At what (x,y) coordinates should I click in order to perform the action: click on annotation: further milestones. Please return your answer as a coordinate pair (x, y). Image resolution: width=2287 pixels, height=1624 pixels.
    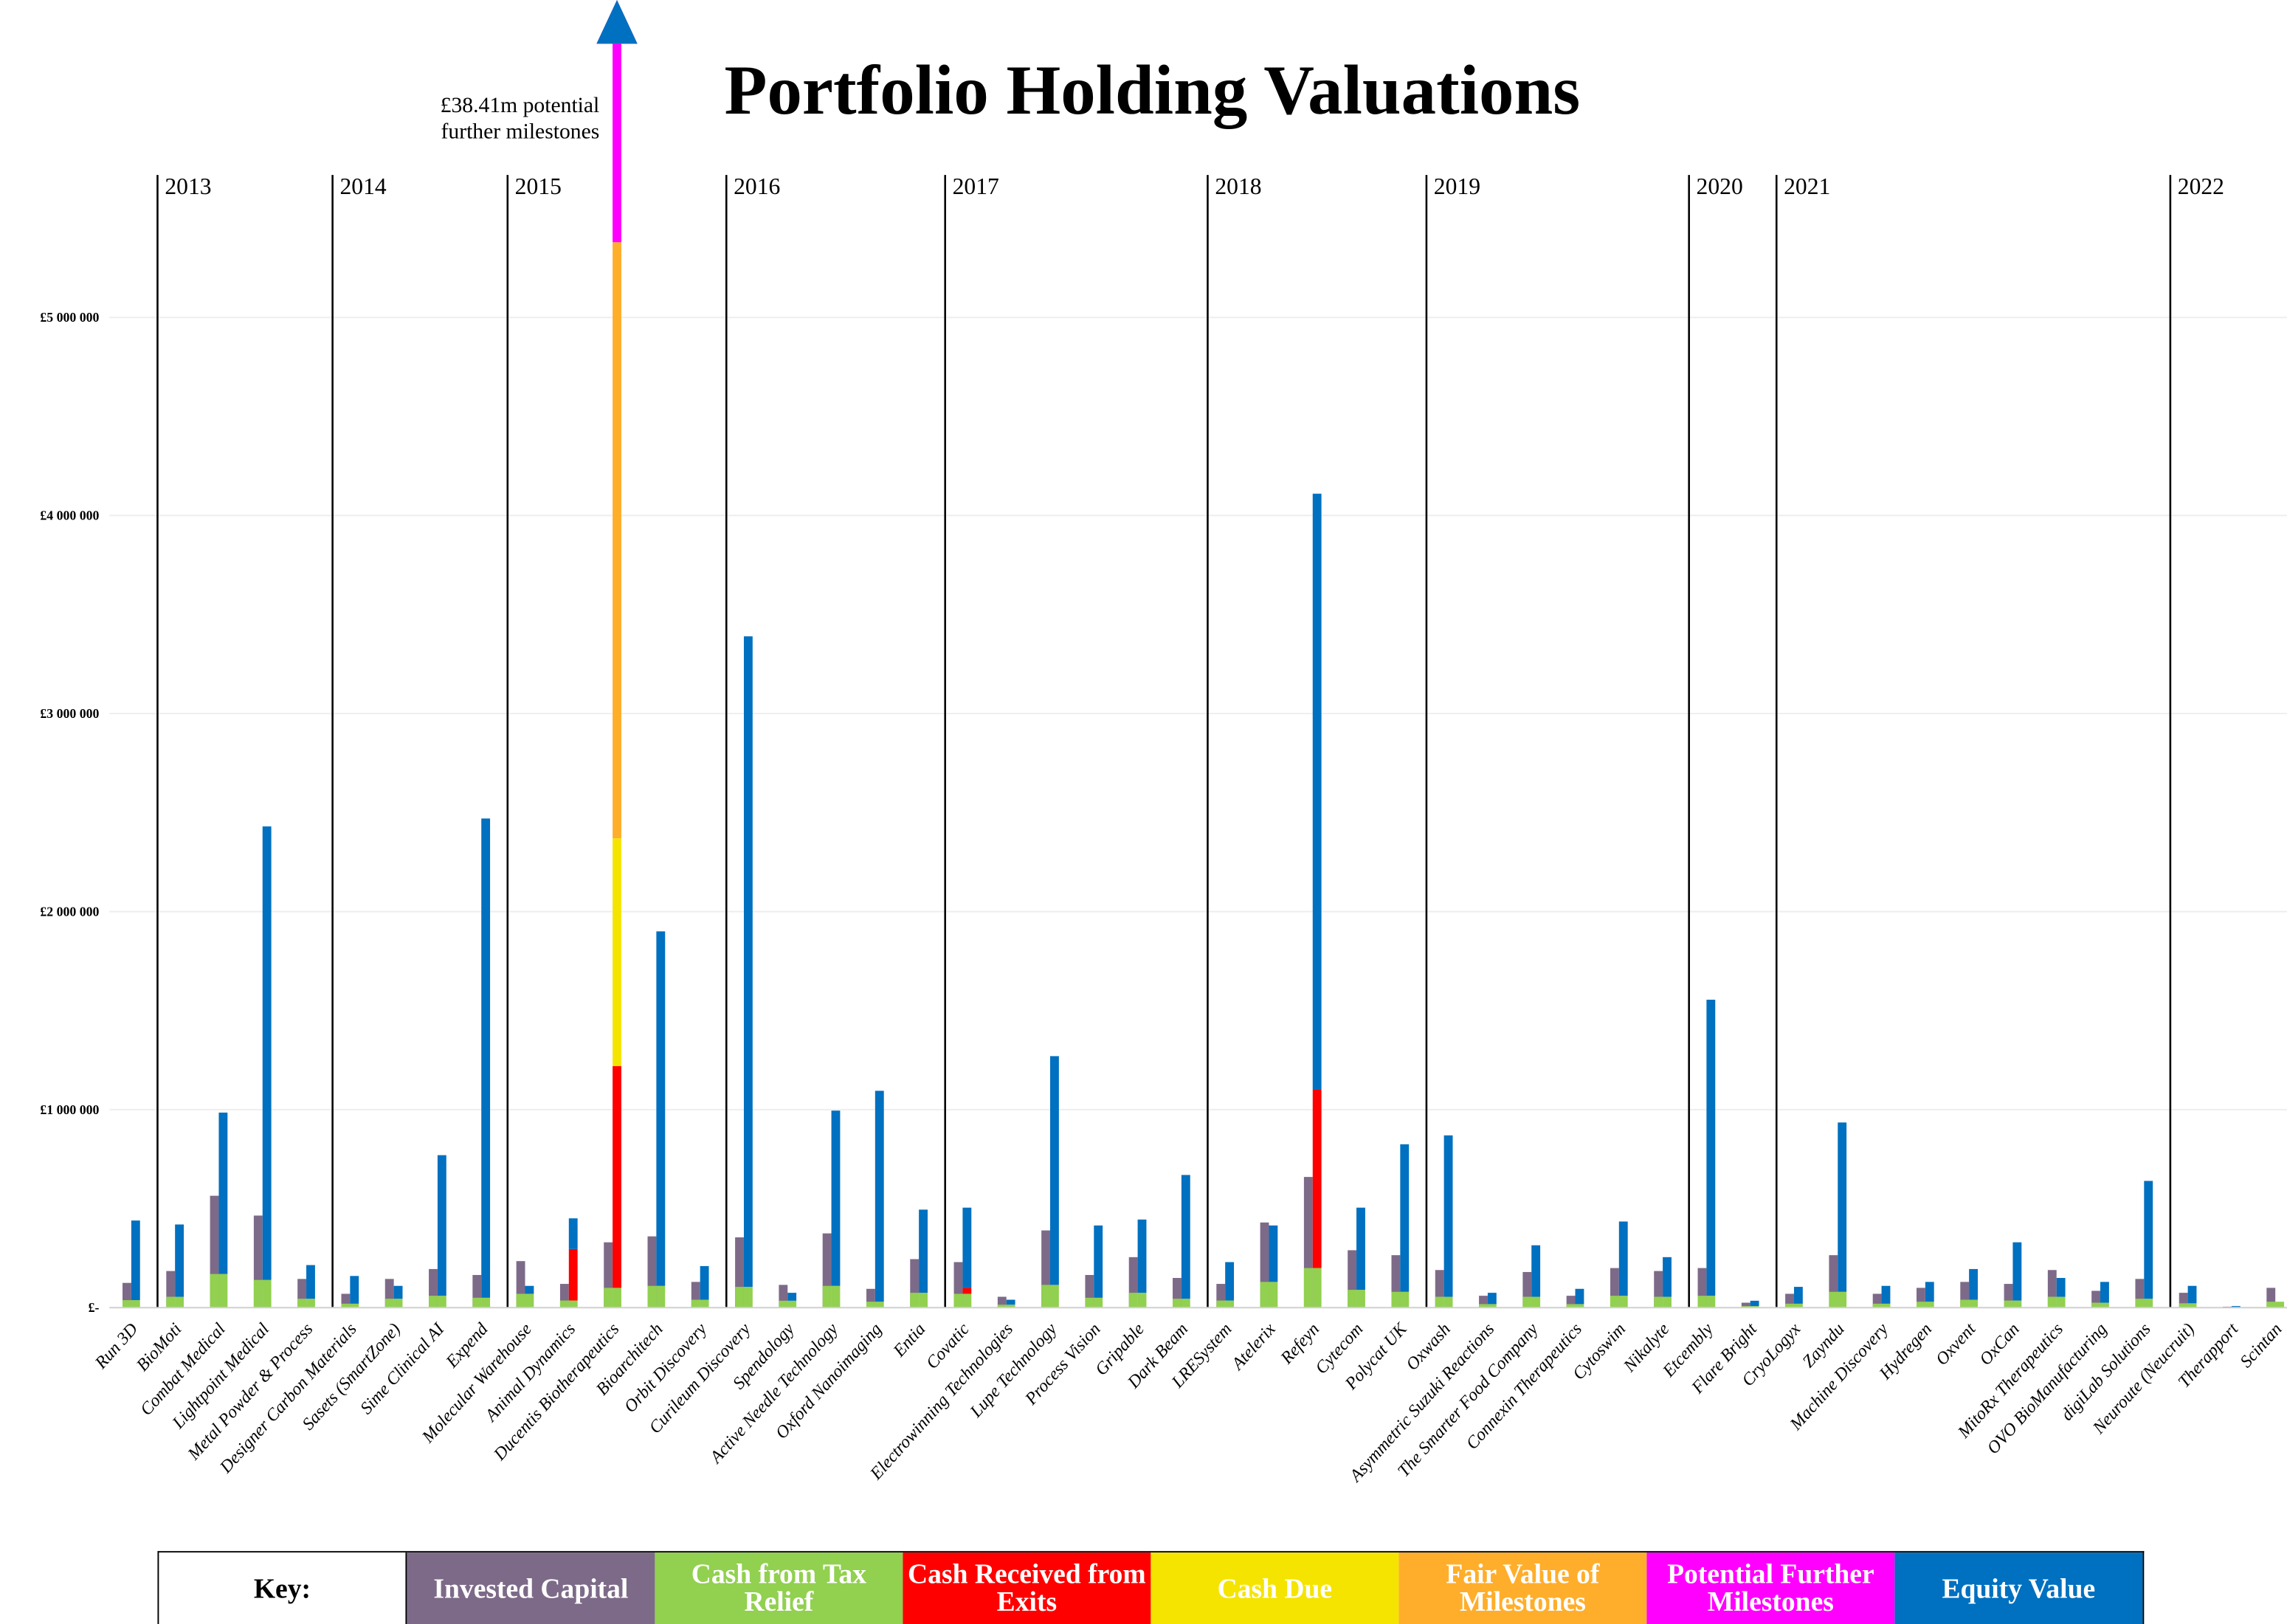
    Looking at the image, I should click on (520, 132).